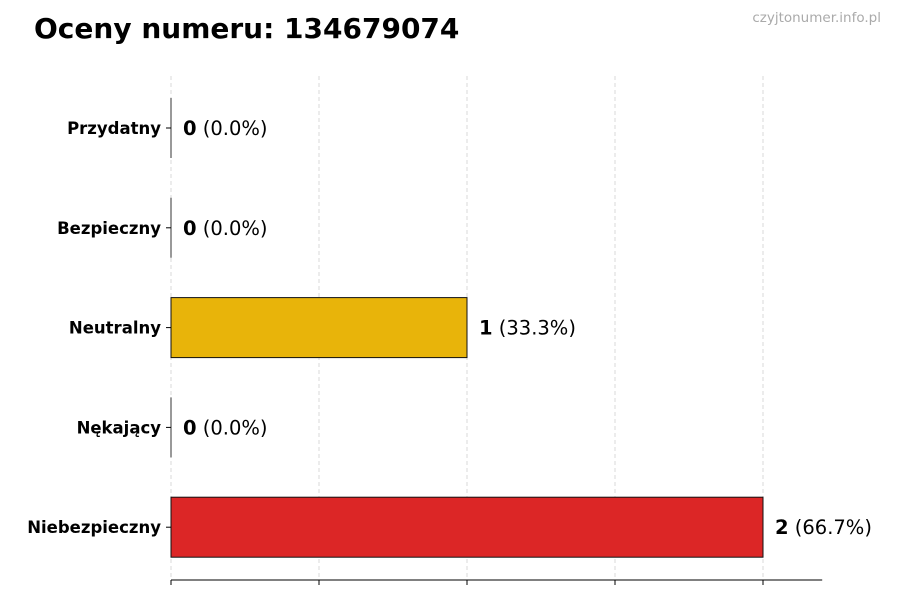 This screenshot has height=600, width=900. What do you see at coordinates (816, 18) in the screenshot?
I see `watermark: czyjtonumer.info.pl` at bounding box center [816, 18].